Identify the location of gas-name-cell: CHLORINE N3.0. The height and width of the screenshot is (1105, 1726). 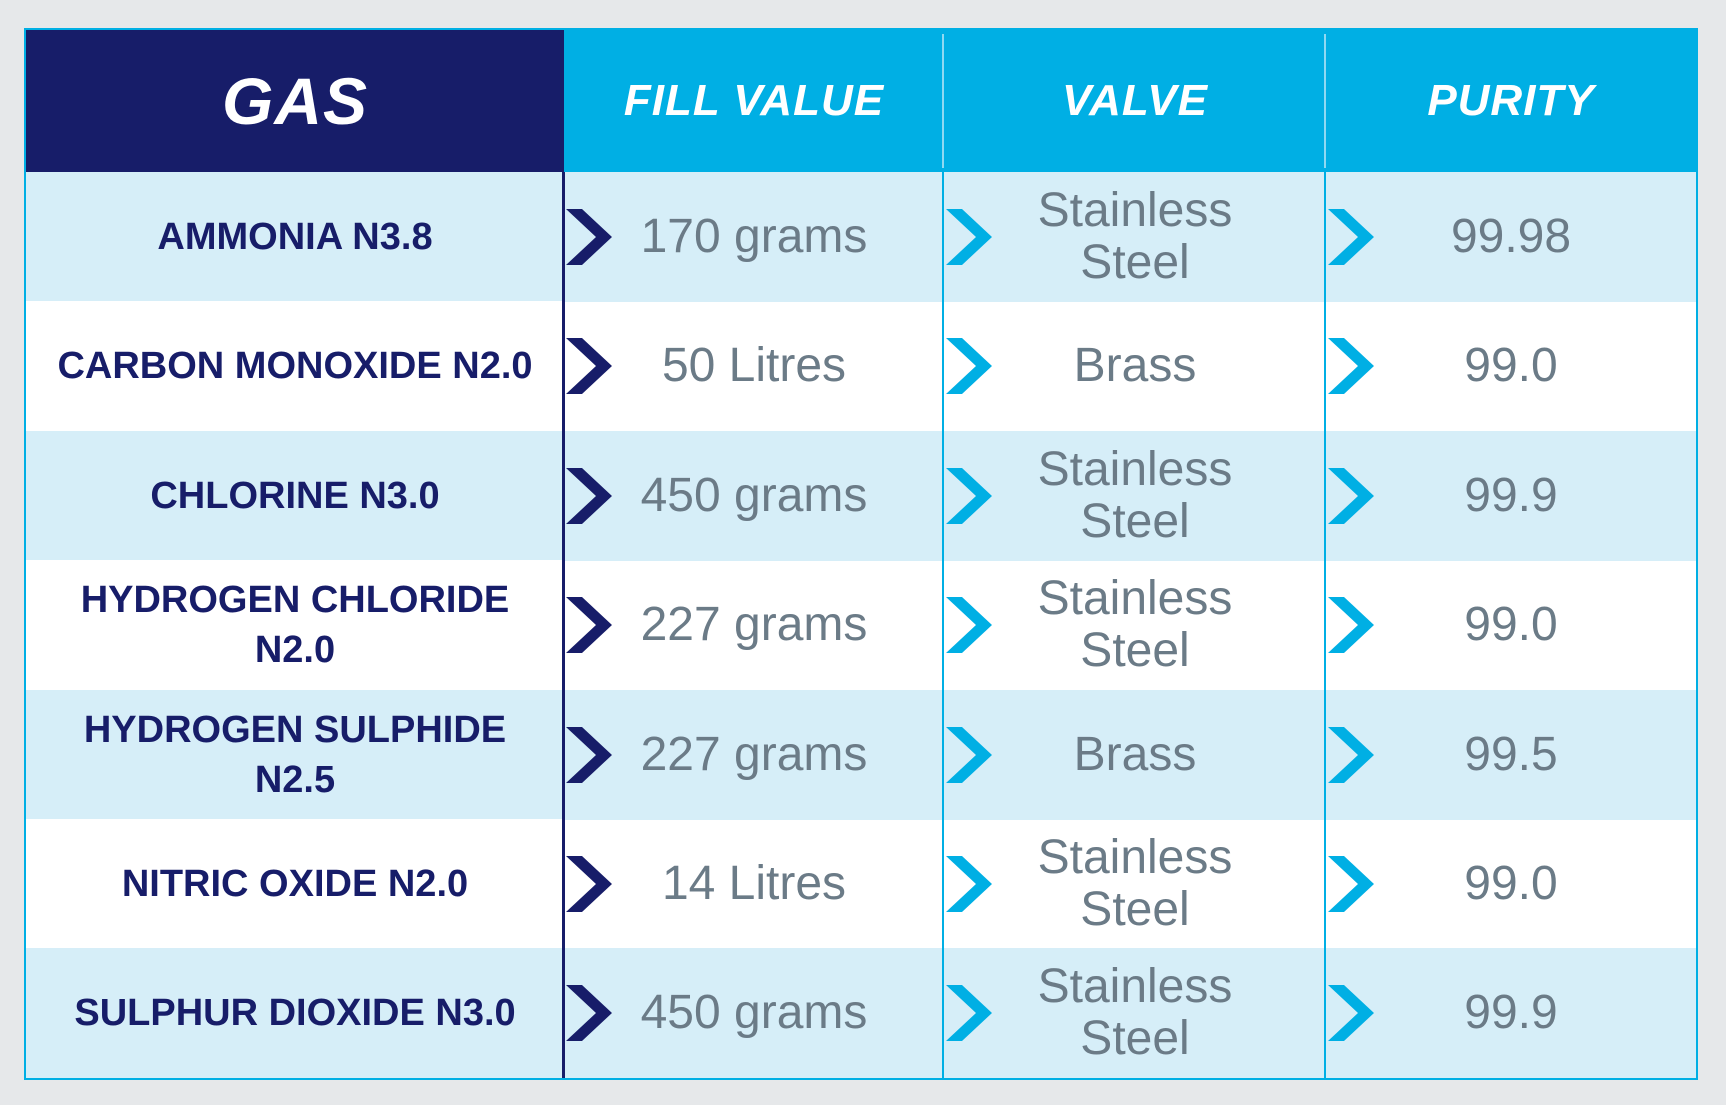
(295, 495).